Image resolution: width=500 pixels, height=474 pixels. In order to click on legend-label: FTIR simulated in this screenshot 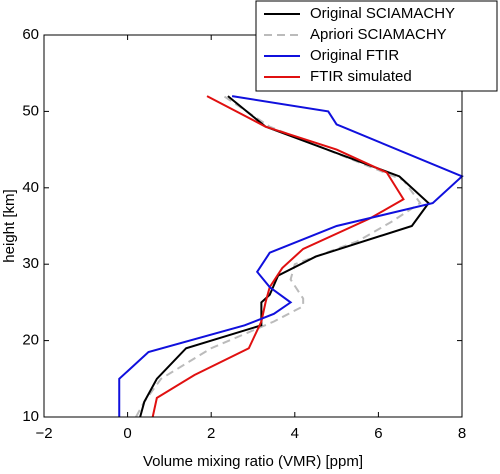, I will do `click(361, 76)`.